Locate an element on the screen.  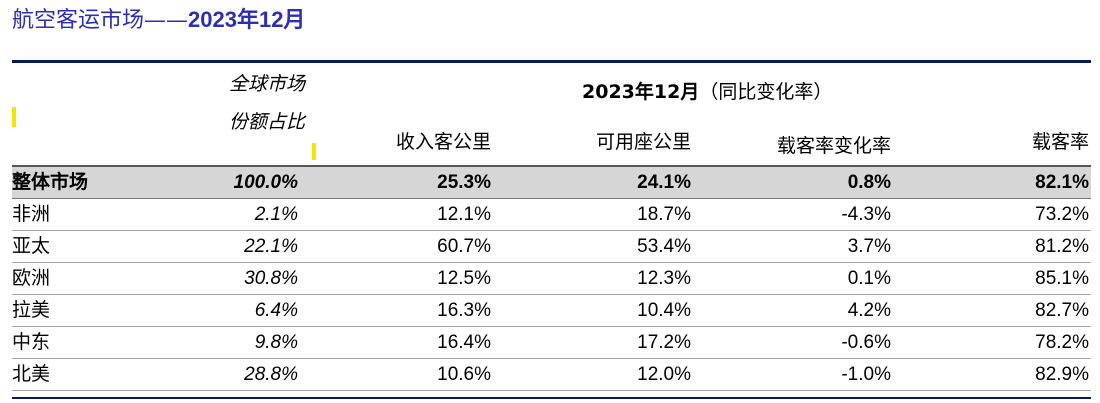
cell-region: 亚太 is located at coordinates (31, 246).